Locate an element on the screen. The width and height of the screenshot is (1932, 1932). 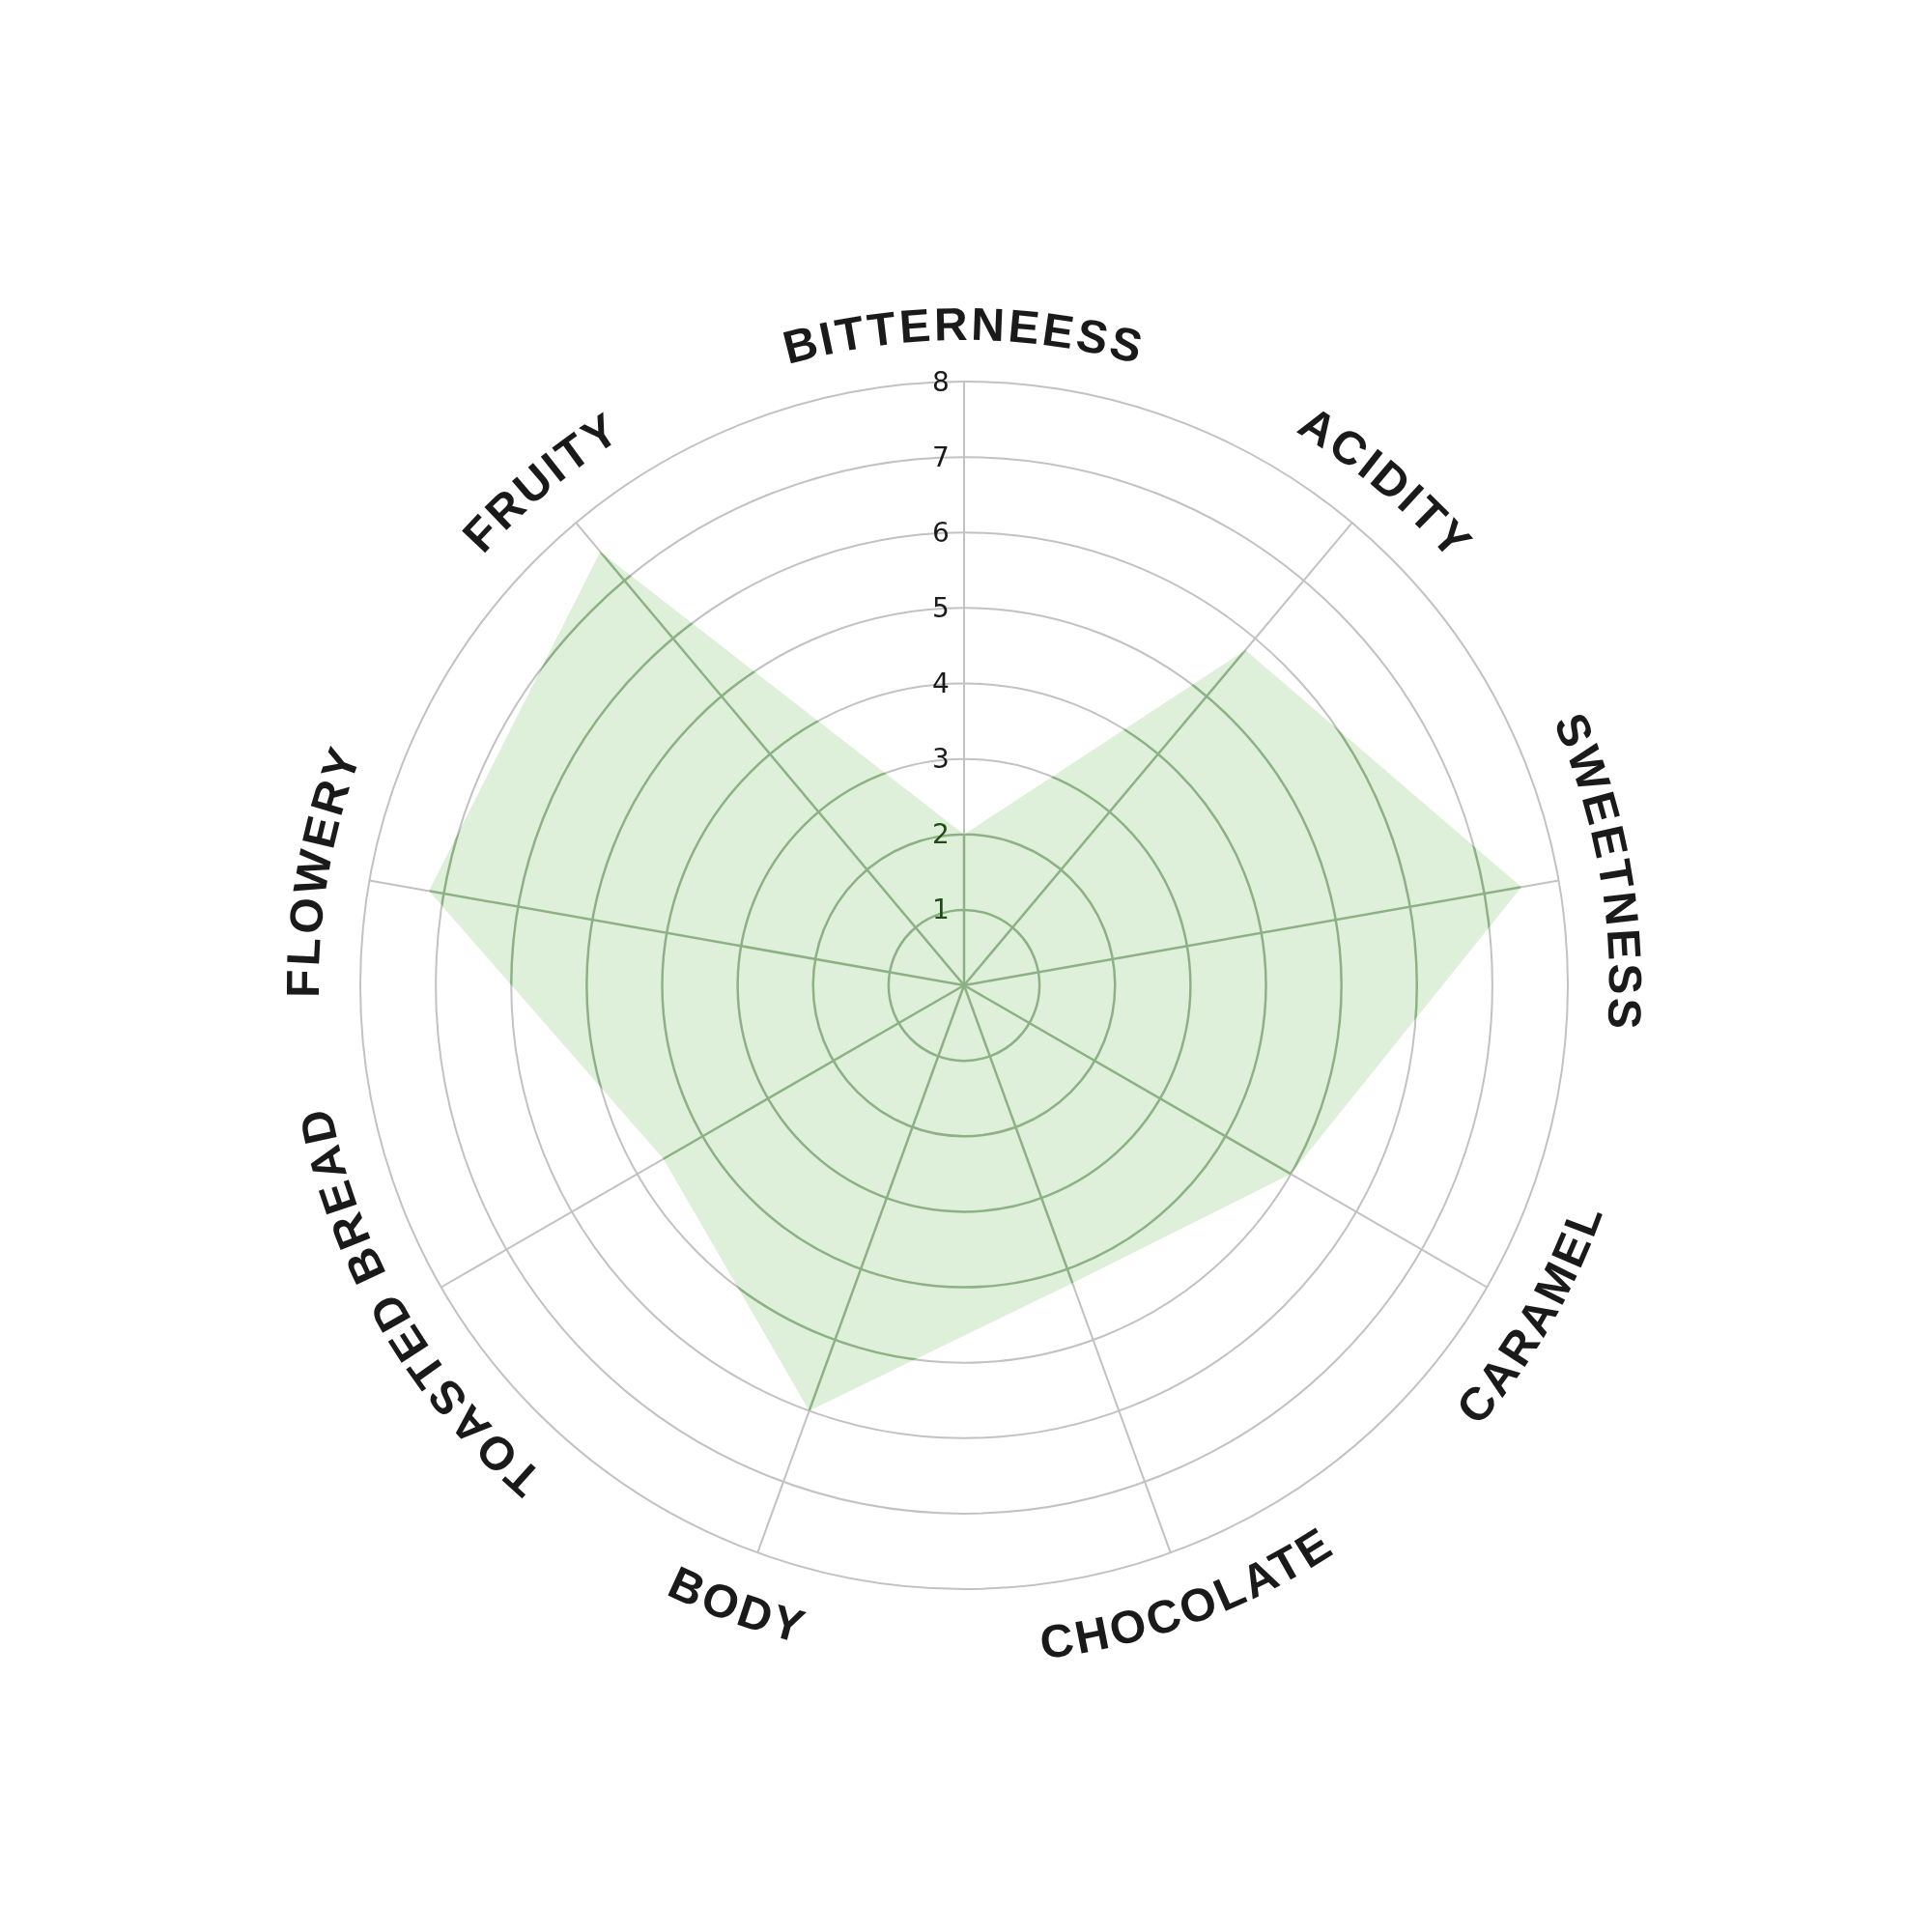
y-tick-label: 2 is located at coordinates (941, 834).